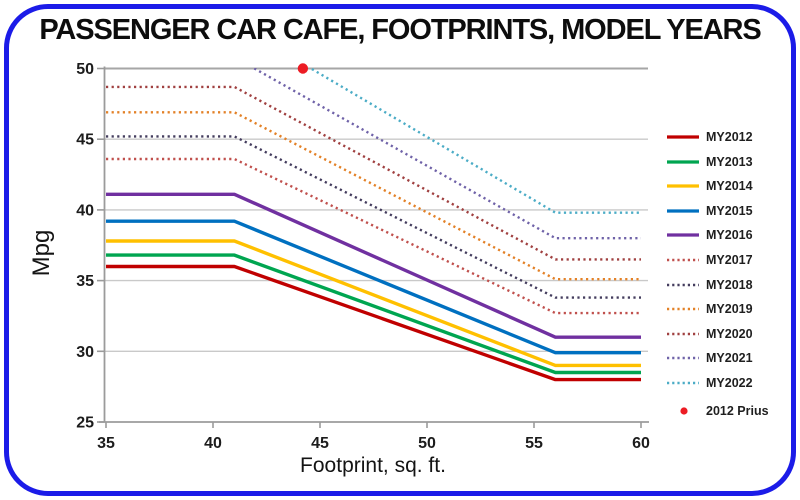 This screenshot has width=800, height=500. Describe the element at coordinates (729, 383) in the screenshot. I see `legend-label: MY2022` at that location.